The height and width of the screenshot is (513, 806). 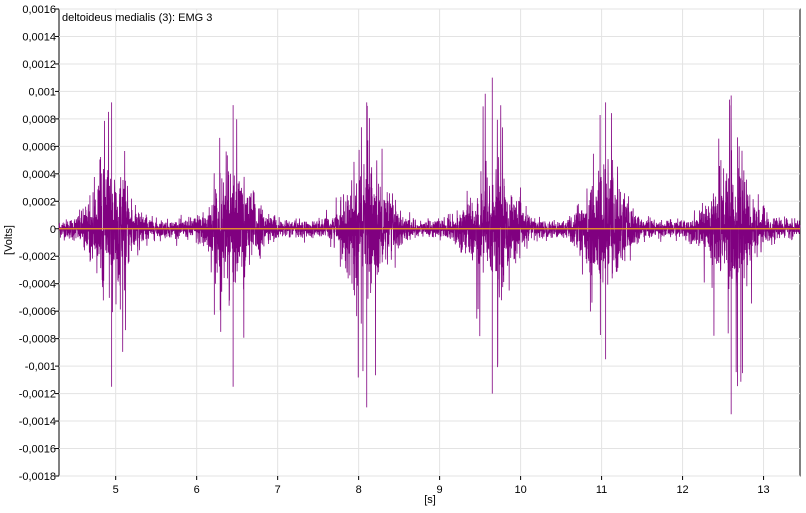 What do you see at coordinates (682, 490) in the screenshot?
I see `x-tick-label: 12` at bounding box center [682, 490].